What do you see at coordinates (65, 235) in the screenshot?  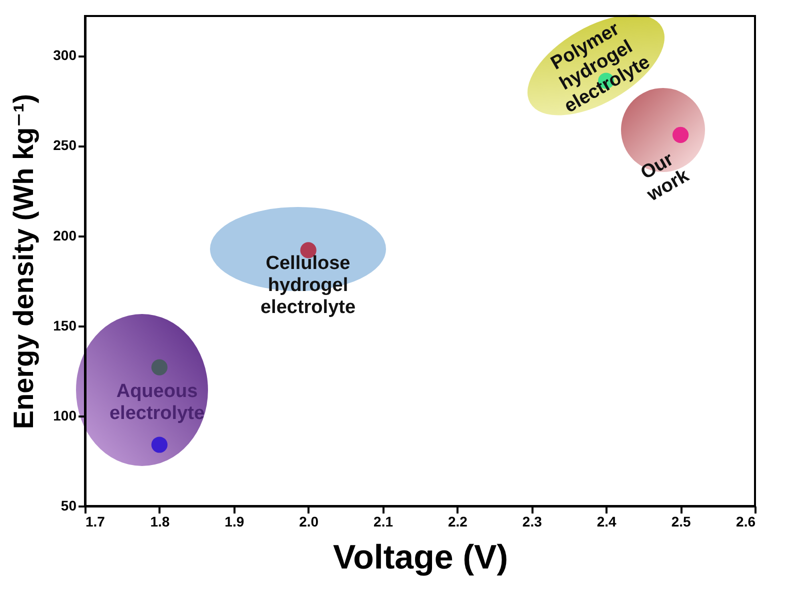 I see `y-tick-label: 200` at bounding box center [65, 235].